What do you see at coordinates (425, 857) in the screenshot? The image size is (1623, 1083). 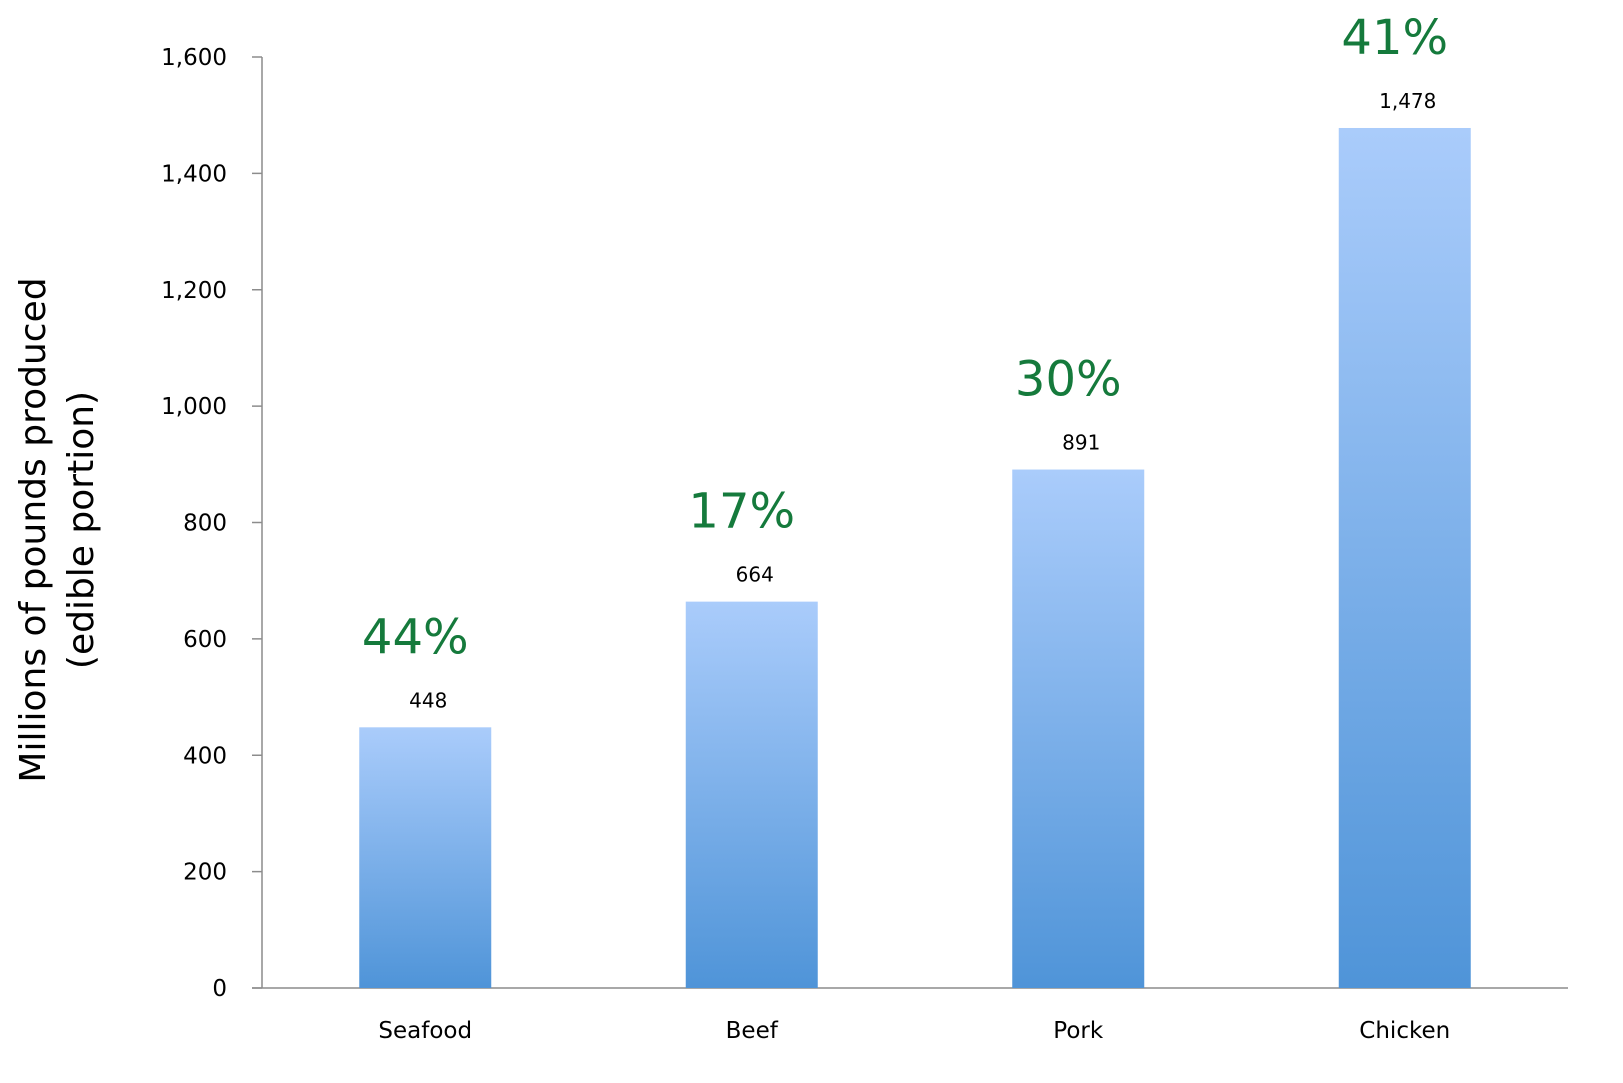 I see `bar-seafood` at bounding box center [425, 857].